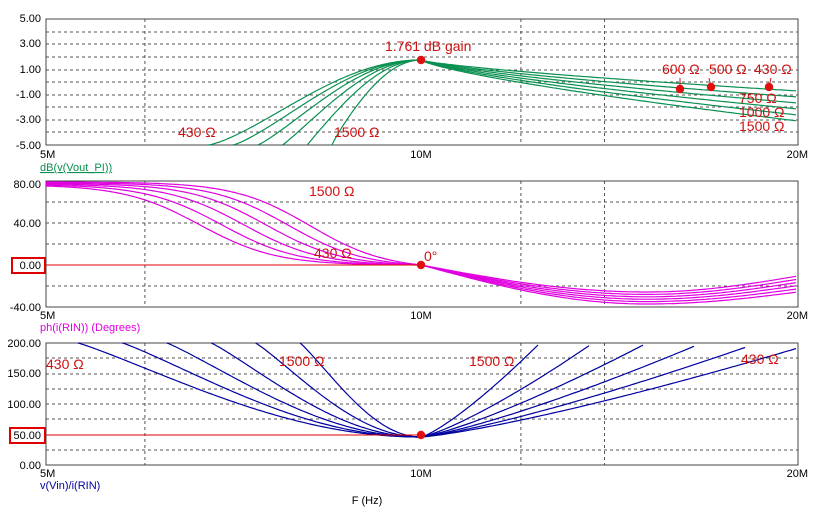 Image resolution: width=828 pixels, height=519 pixels. Describe the element at coordinates (25, 308) in the screenshot. I see `phase-ytick: -40.00` at that location.